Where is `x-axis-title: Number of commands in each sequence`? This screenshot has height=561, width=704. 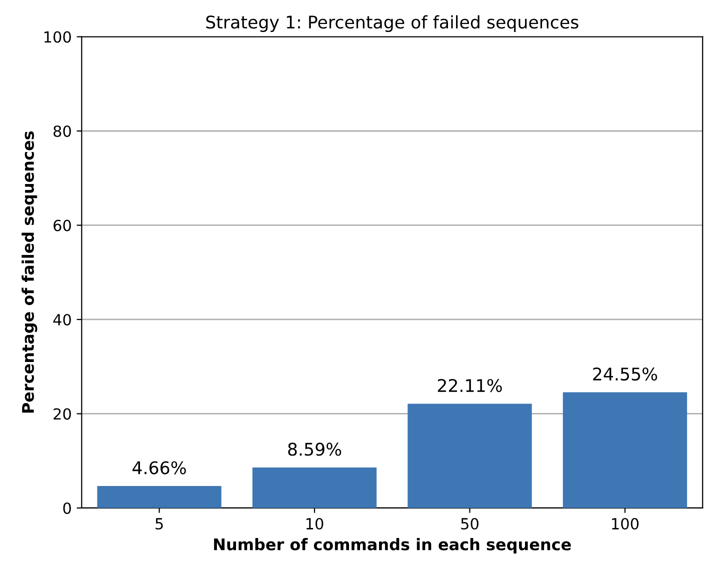
x-axis-title: Number of commands in each sequence is located at coordinates (392, 546).